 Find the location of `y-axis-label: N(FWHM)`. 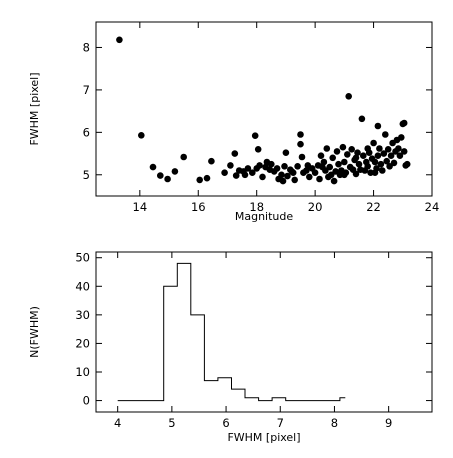

y-axis-label: N(FWHM) is located at coordinates (34, 332).